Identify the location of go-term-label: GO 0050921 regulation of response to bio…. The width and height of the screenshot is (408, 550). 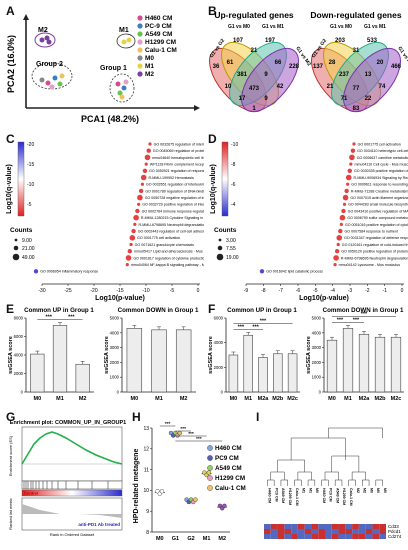
(176, 171).